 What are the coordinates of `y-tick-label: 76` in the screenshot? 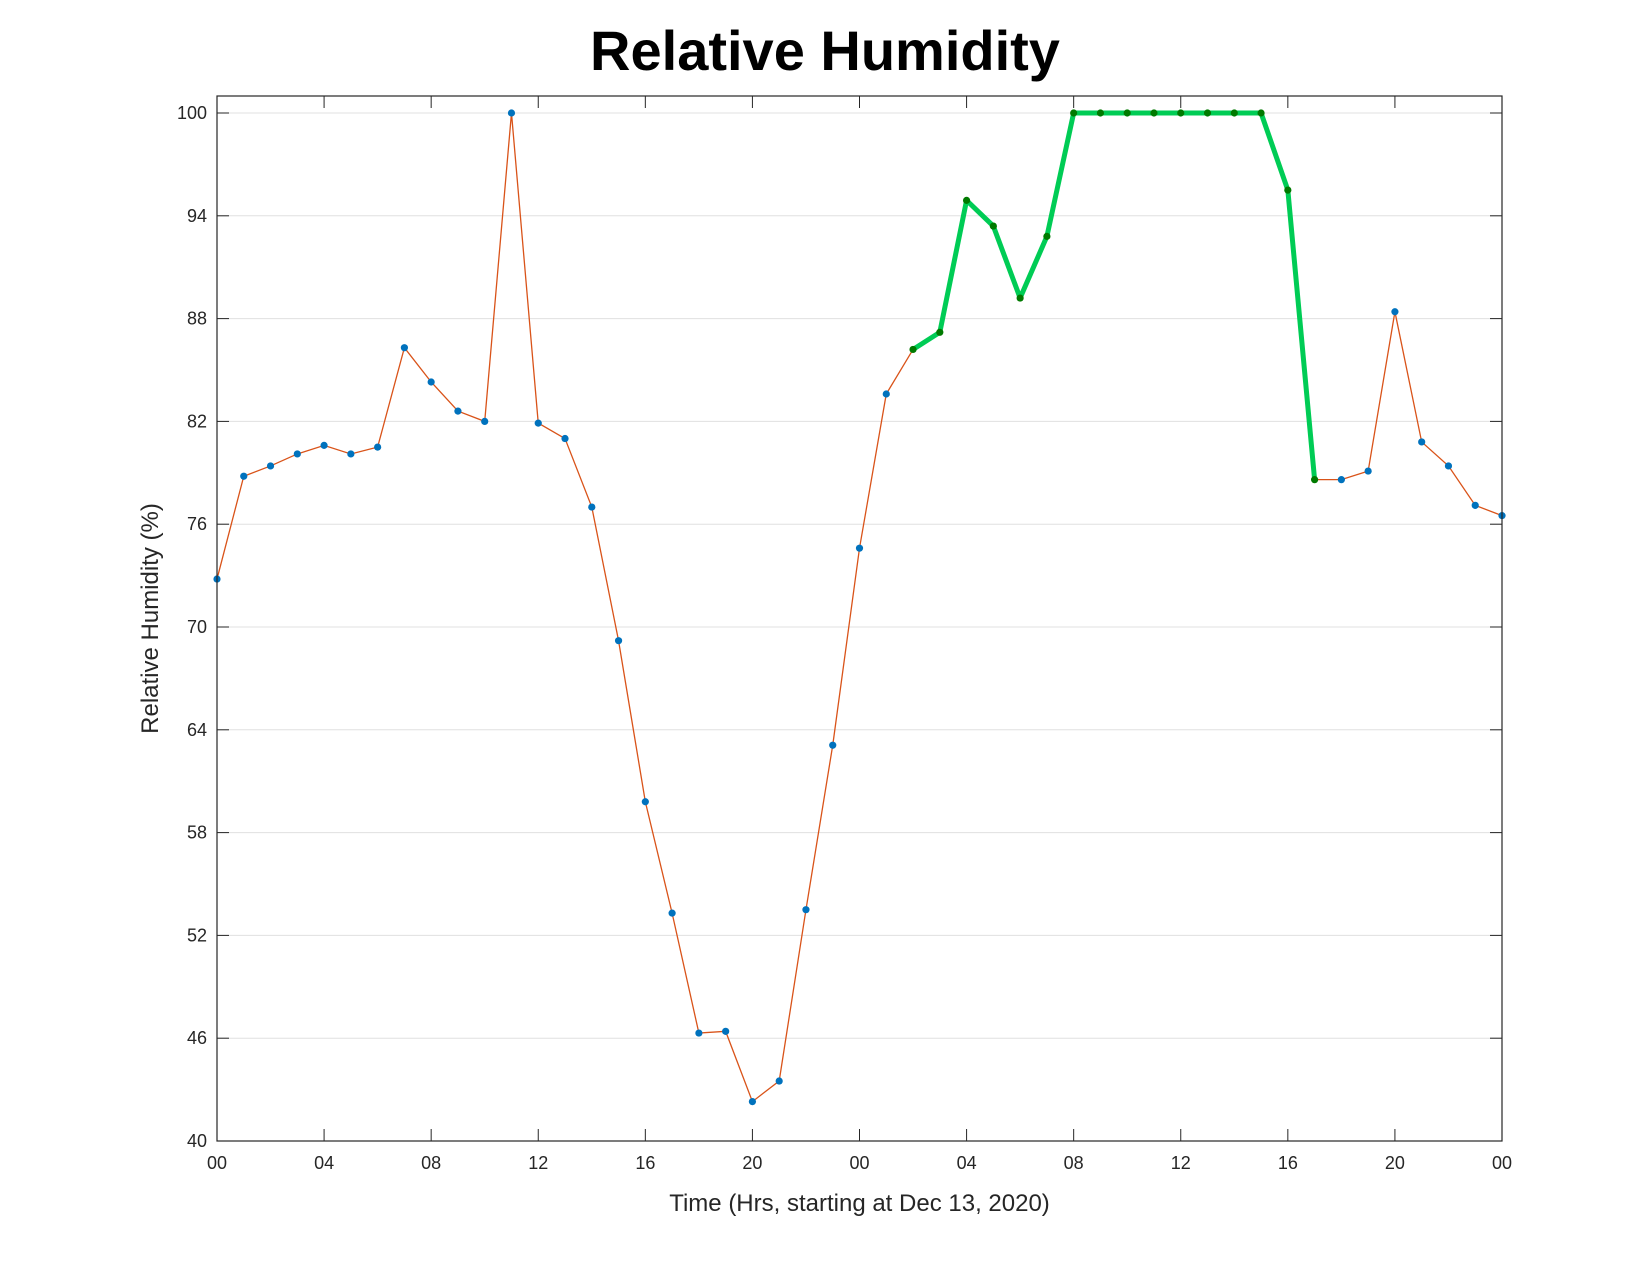 It's located at (197, 524).